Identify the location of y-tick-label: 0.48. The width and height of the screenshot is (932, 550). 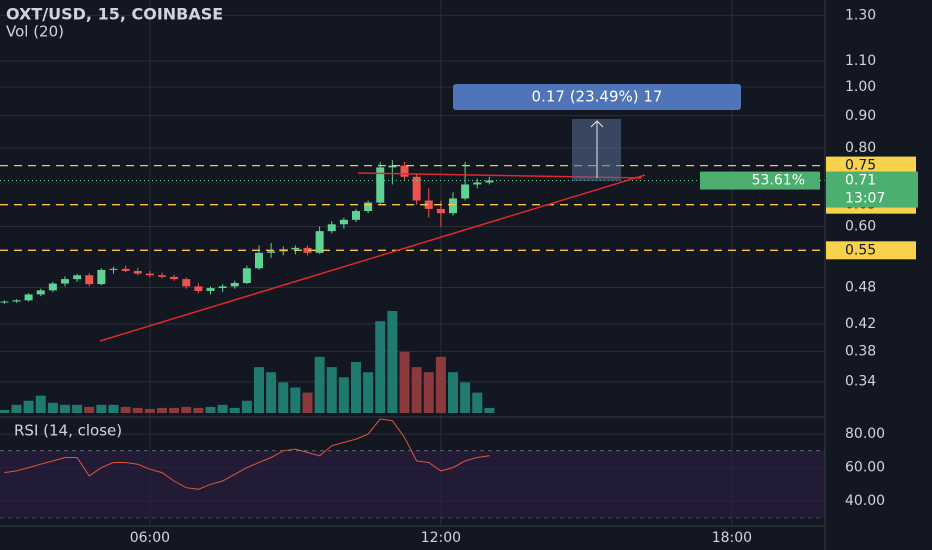
(860, 288).